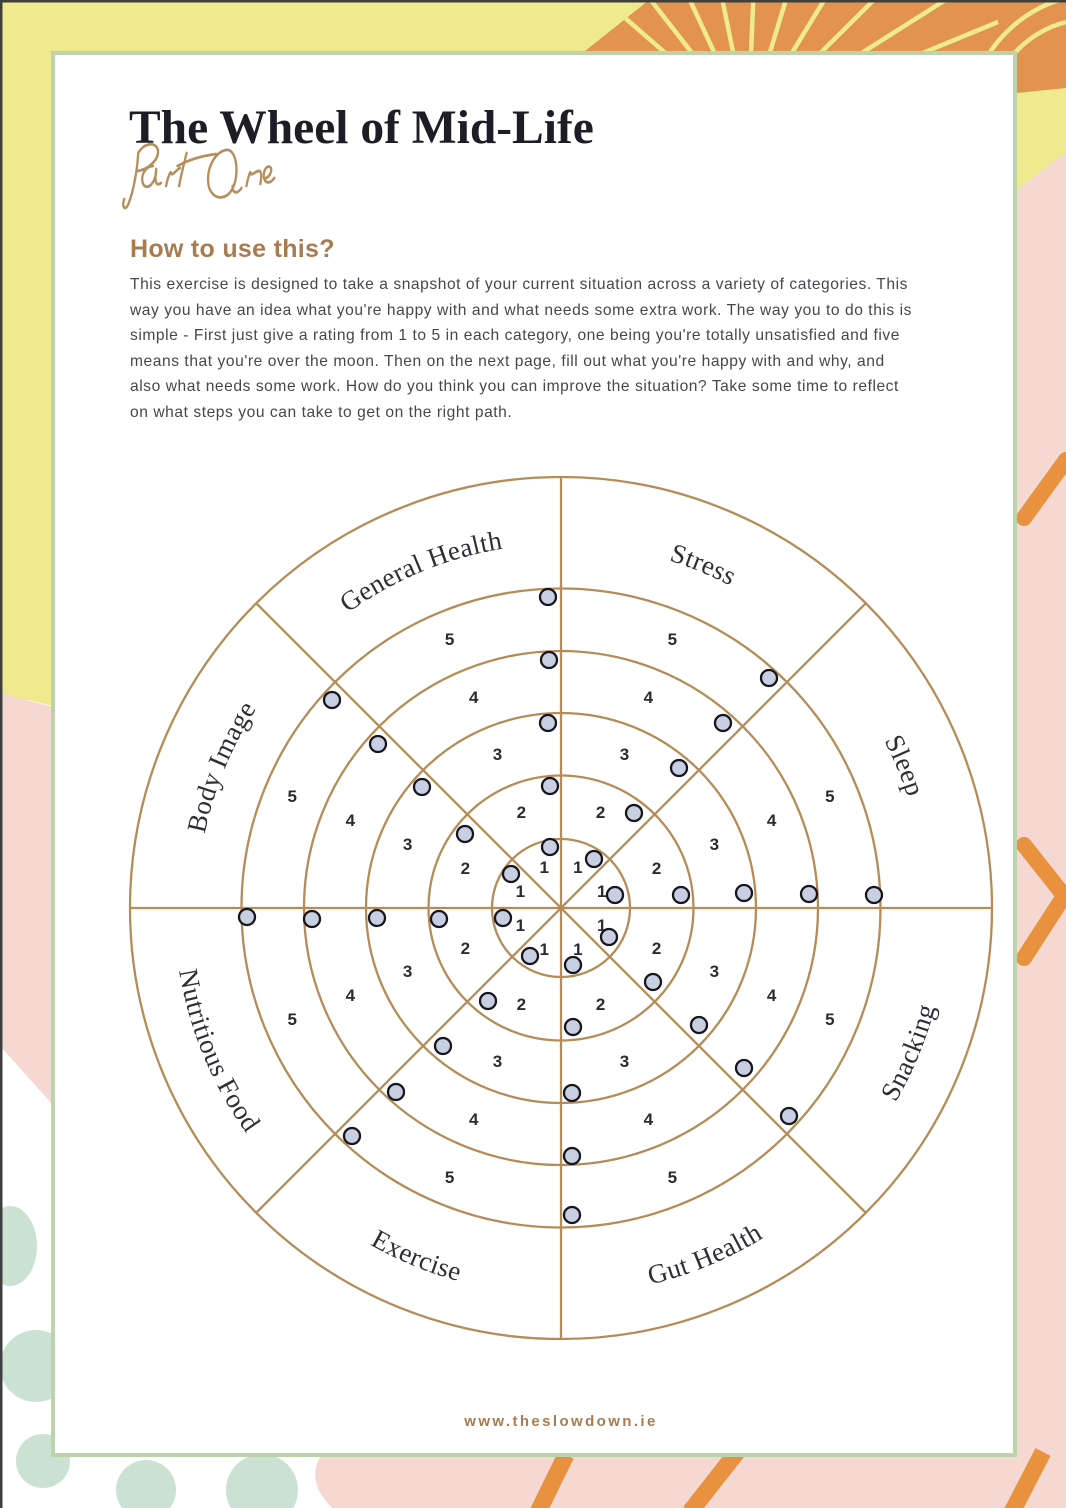 The height and width of the screenshot is (1508, 1066). What do you see at coordinates (416, 1255) in the screenshot?
I see `svg-text: Exercise` at bounding box center [416, 1255].